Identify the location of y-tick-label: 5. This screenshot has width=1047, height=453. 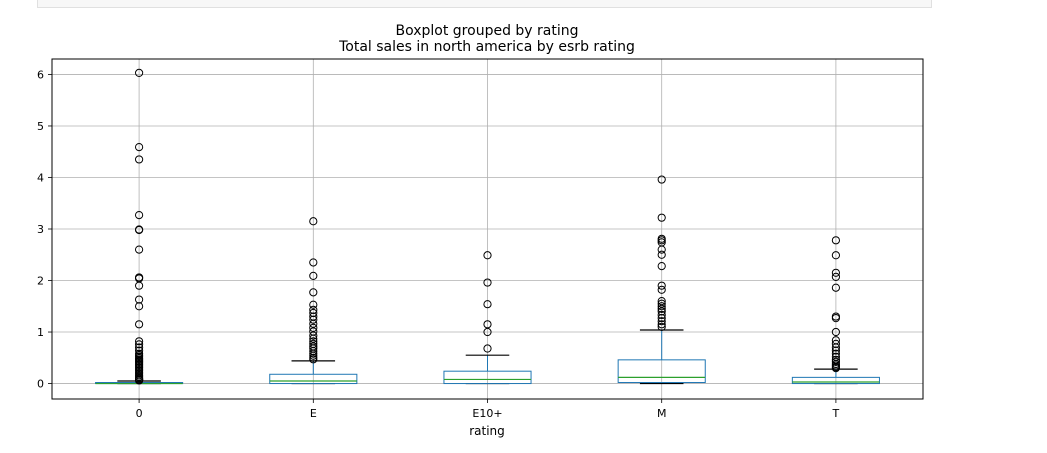
(40, 126).